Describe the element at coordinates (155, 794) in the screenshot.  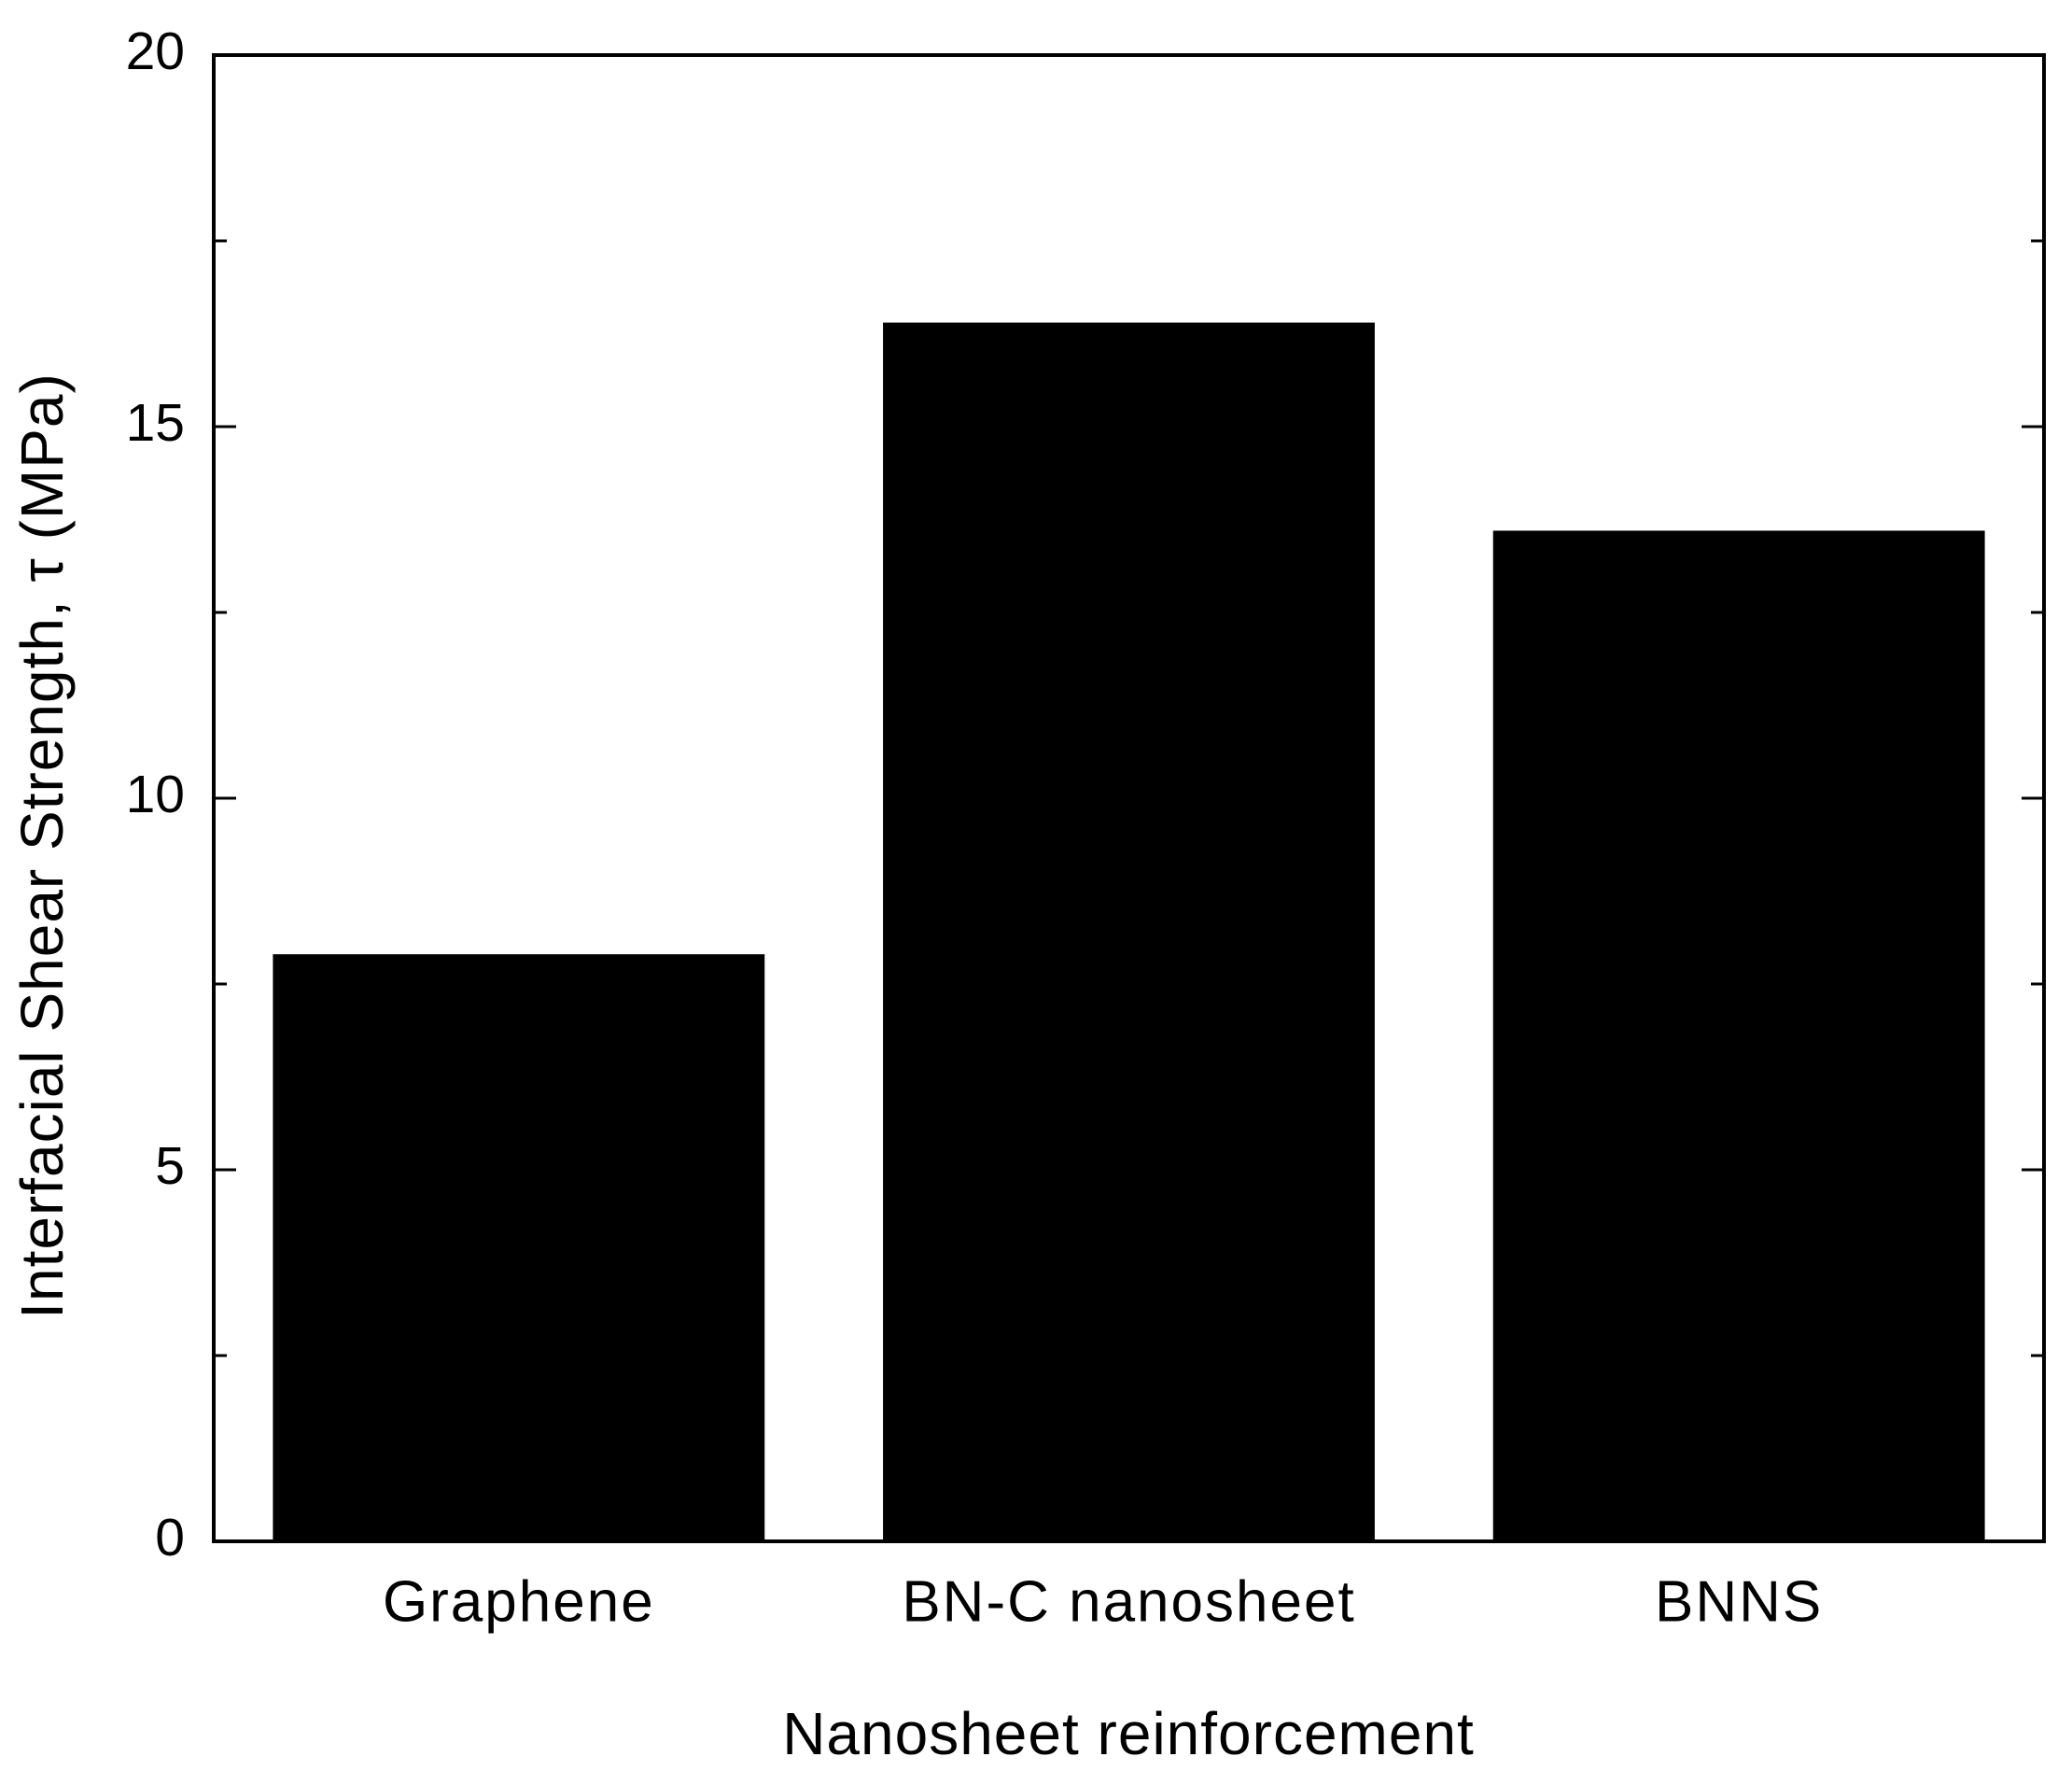
I see `y-tick-label: 10` at that location.